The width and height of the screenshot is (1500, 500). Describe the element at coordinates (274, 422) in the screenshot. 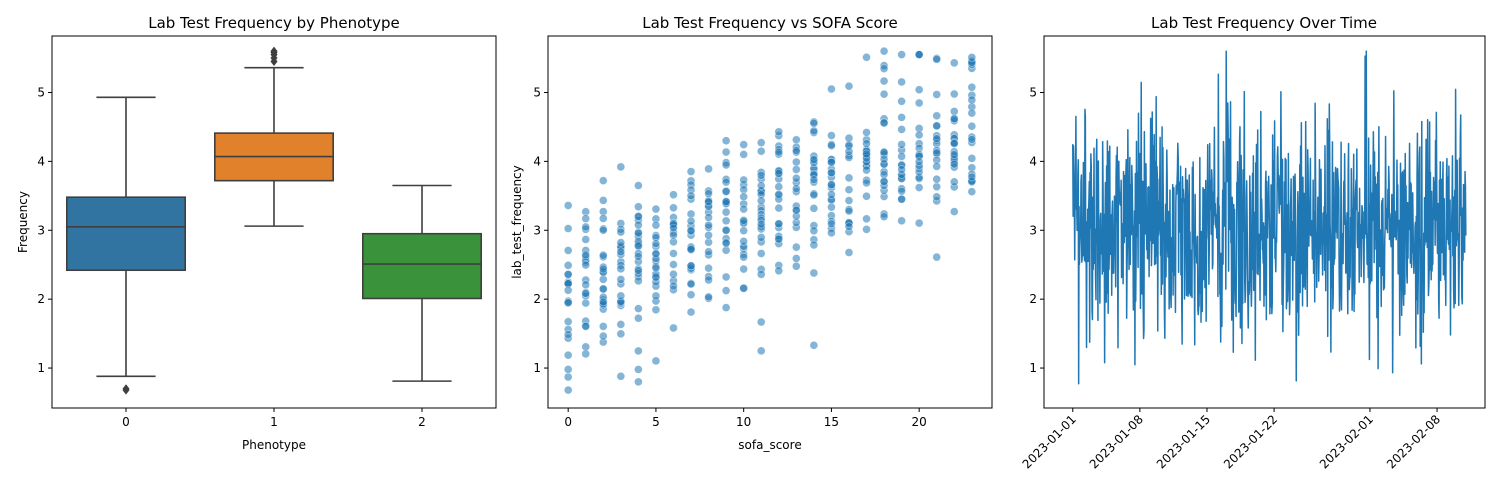

I see `x-tick-label: 1` at that location.